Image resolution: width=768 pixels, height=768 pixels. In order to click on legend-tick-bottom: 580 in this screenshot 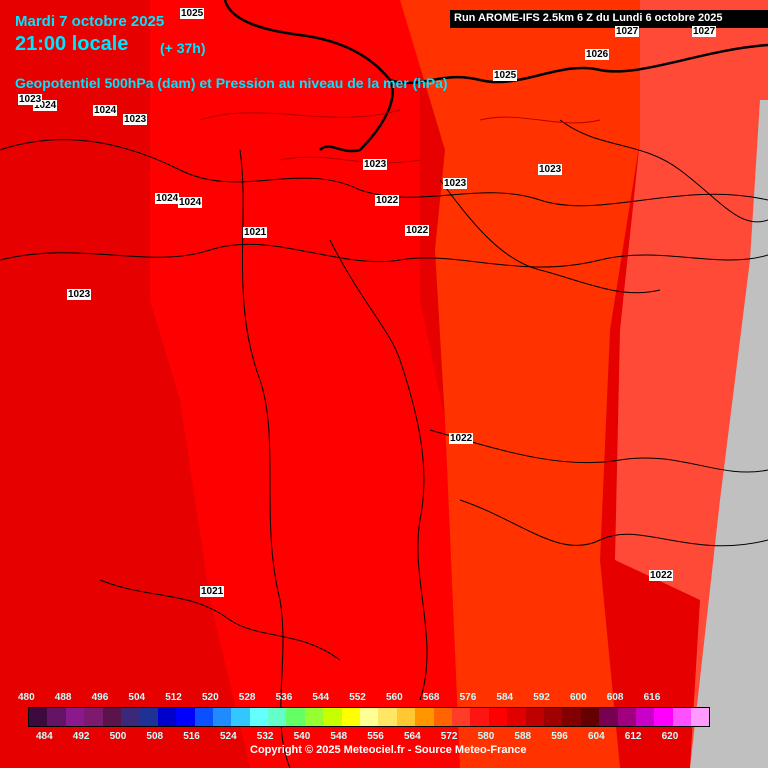, I will do `click(486, 736)`.